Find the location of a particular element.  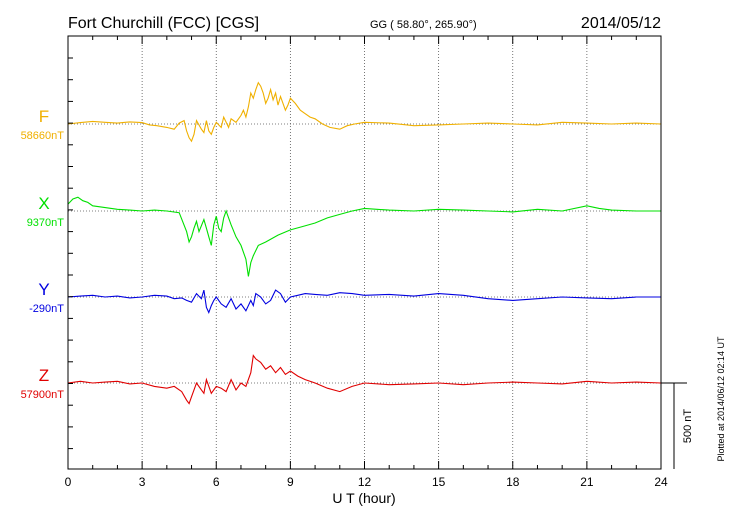

x-tick-label: 0 is located at coordinates (68, 482).